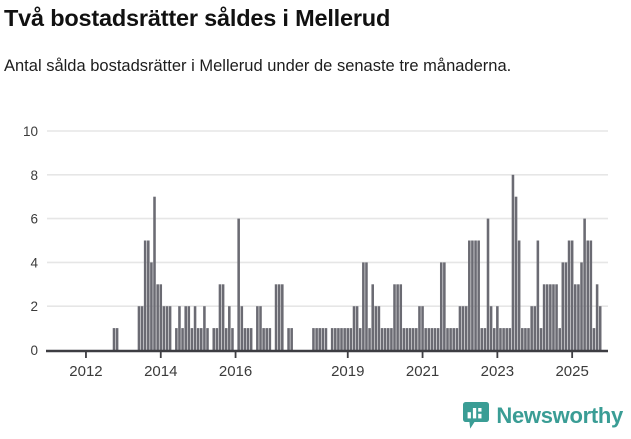  Describe the element at coordinates (31, 241) in the screenshot. I see `y-axis-labels: 0 2 4 6 8 10` at that location.